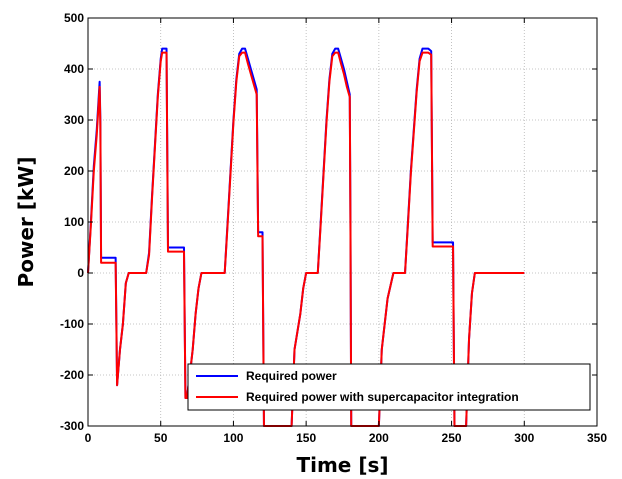 This screenshot has width=622, height=479. Describe the element at coordinates (306, 438) in the screenshot. I see `x-tick-label: 150` at that location.